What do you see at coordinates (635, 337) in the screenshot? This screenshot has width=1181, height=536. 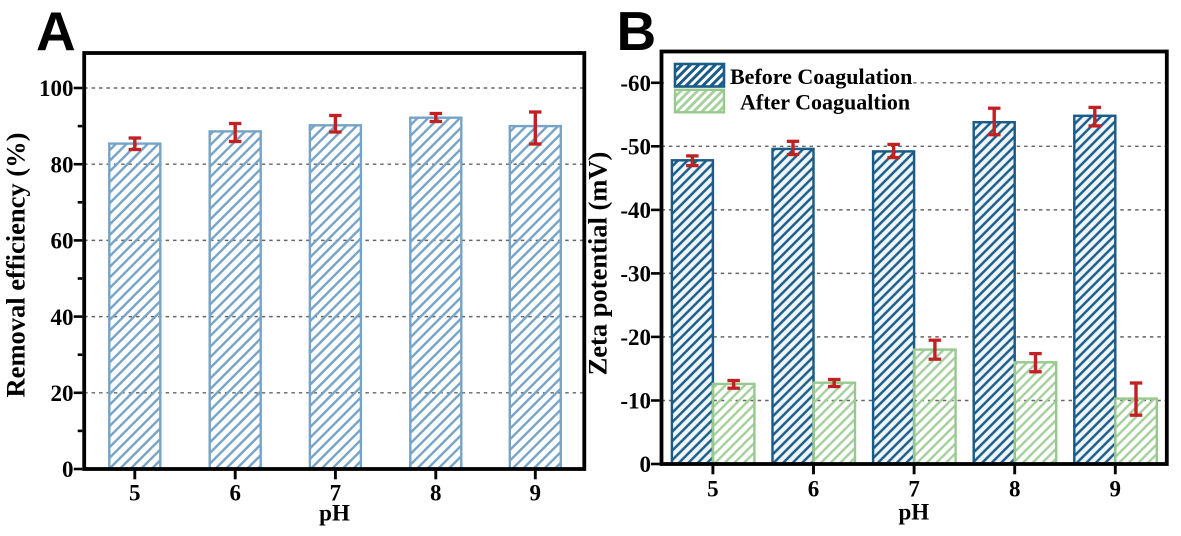 I see `svg-text: -20` at bounding box center [635, 337].